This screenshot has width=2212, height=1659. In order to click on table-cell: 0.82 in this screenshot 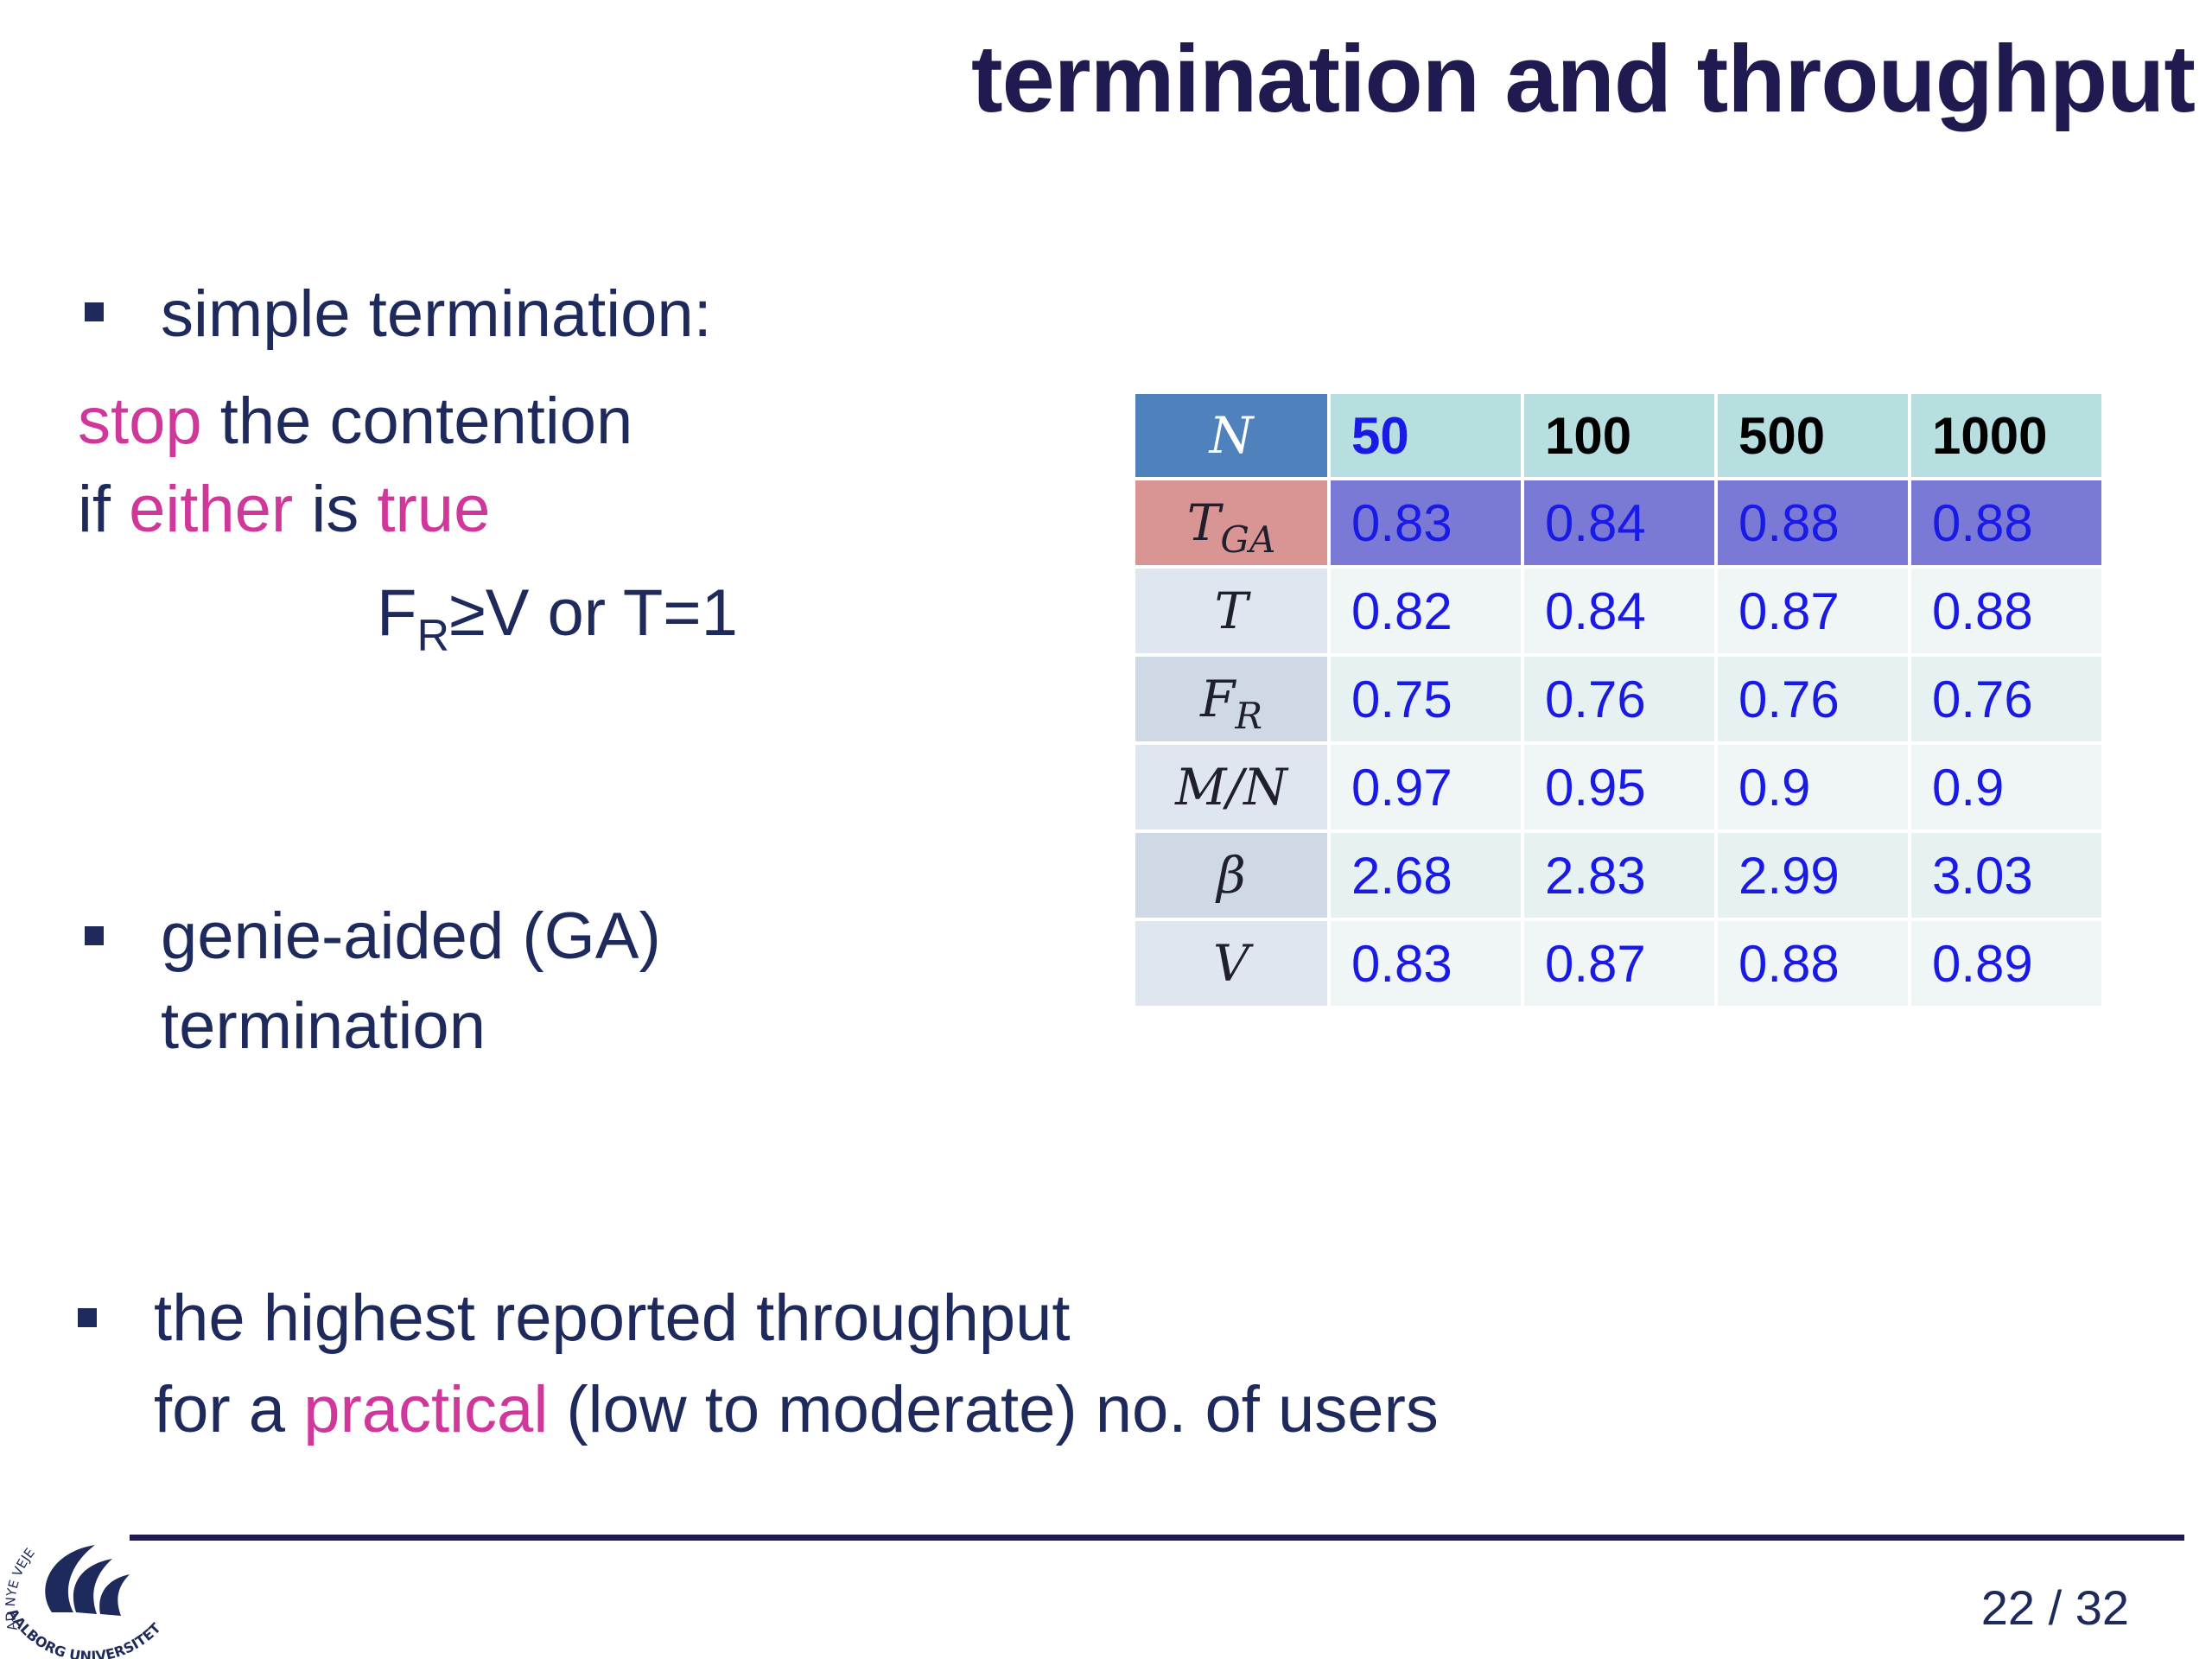, I will do `click(1426, 611)`.